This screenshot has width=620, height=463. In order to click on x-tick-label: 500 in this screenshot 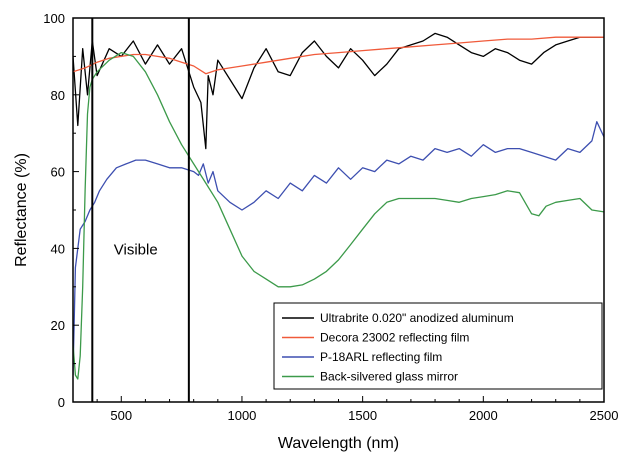, I will do `click(121, 415)`.